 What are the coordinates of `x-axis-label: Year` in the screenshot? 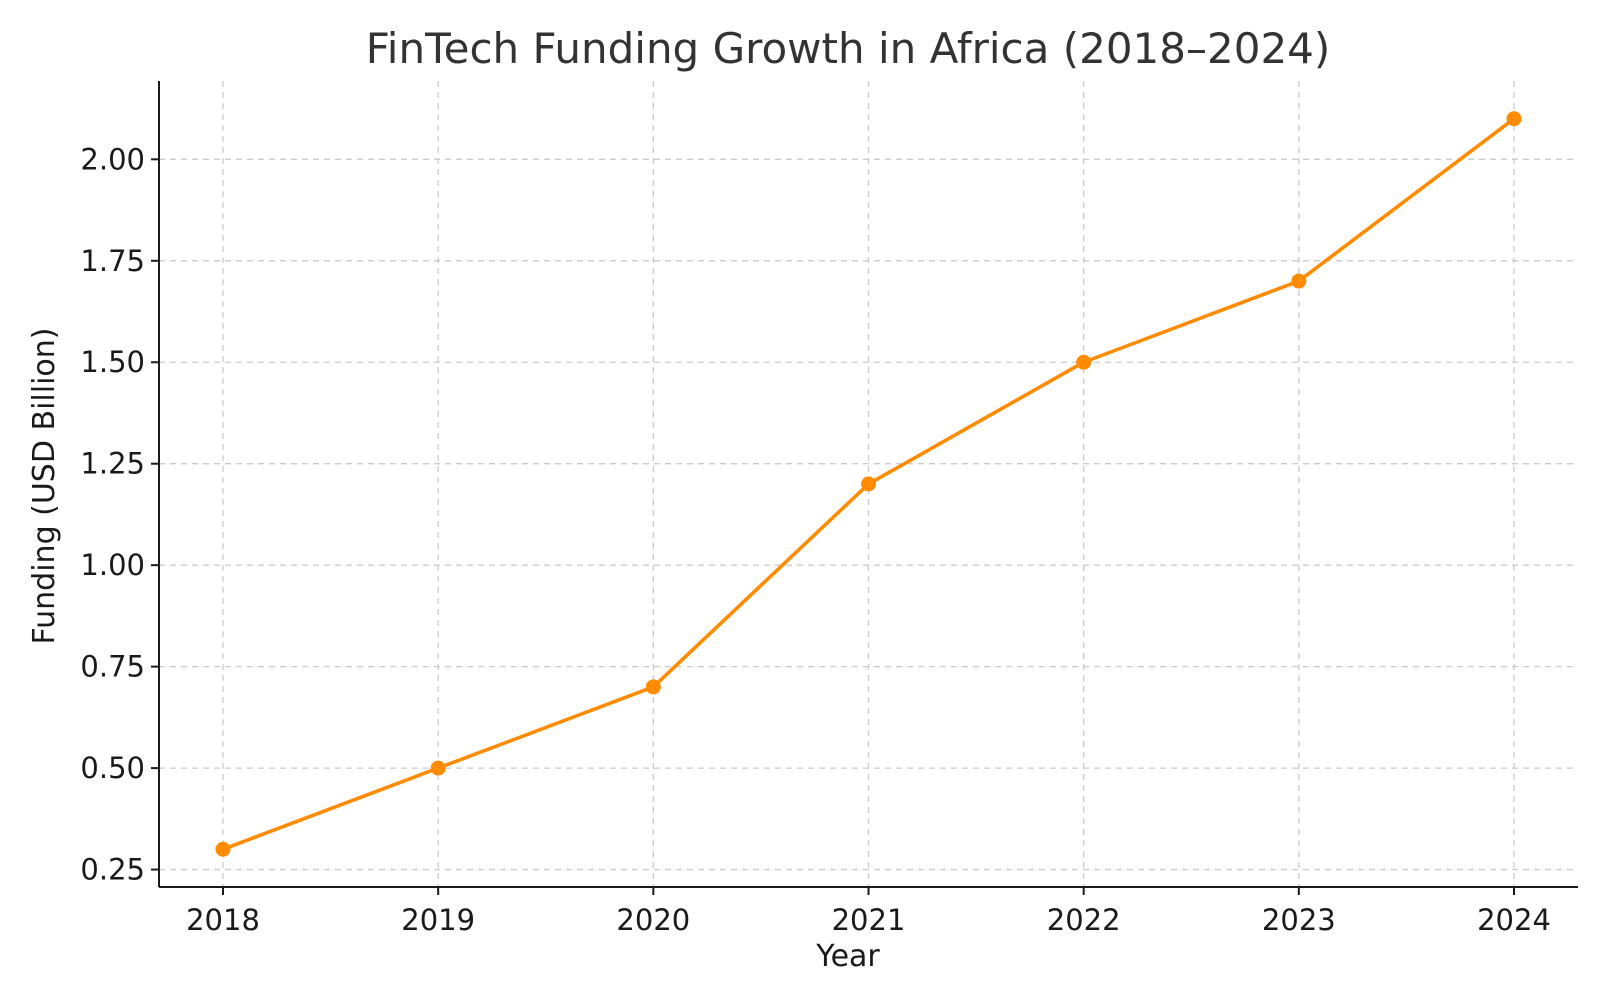 It's located at (847, 956).